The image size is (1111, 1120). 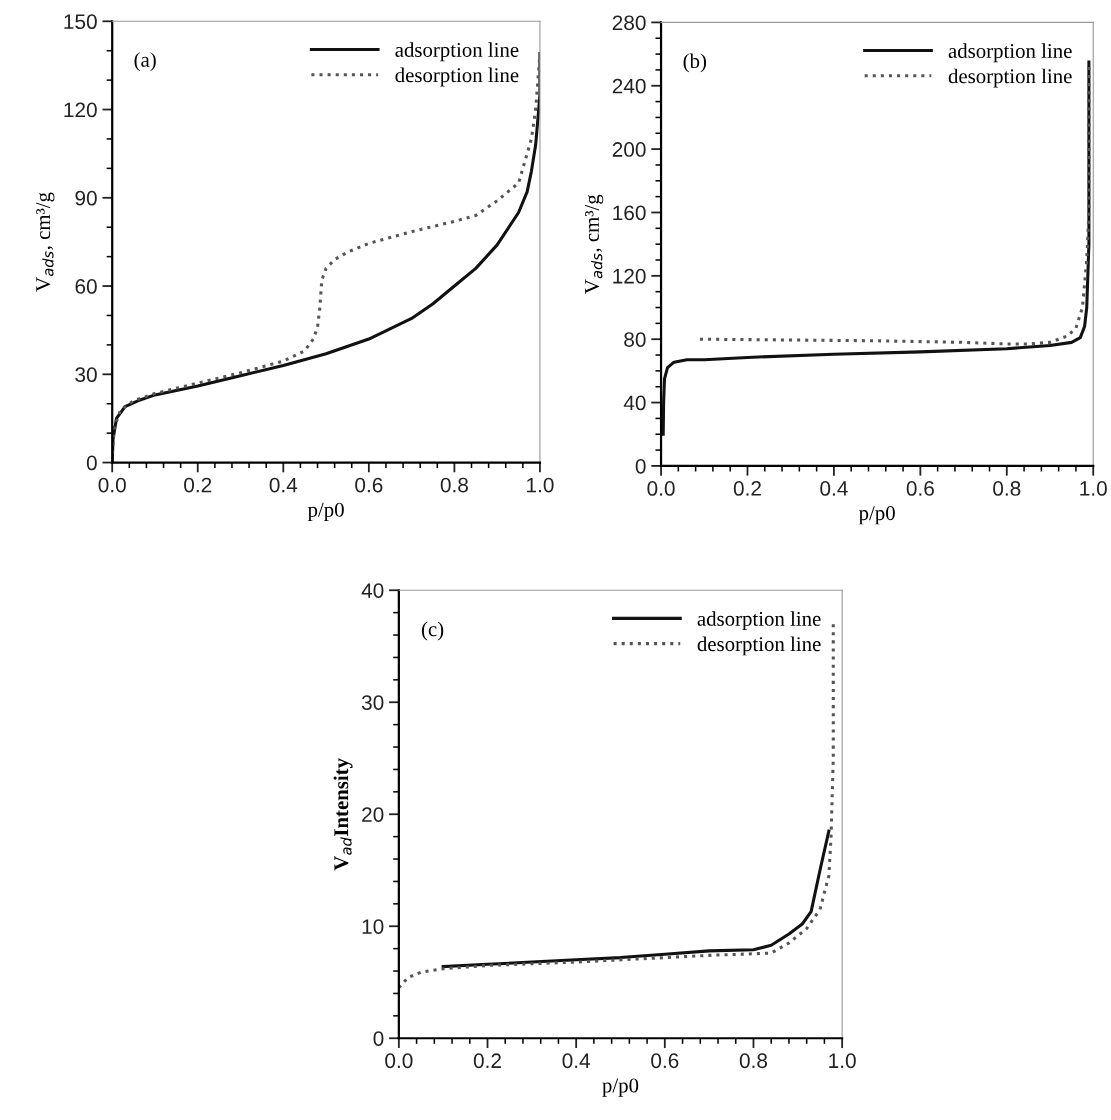 I want to click on y-tick-label: 20, so click(x=373, y=814).